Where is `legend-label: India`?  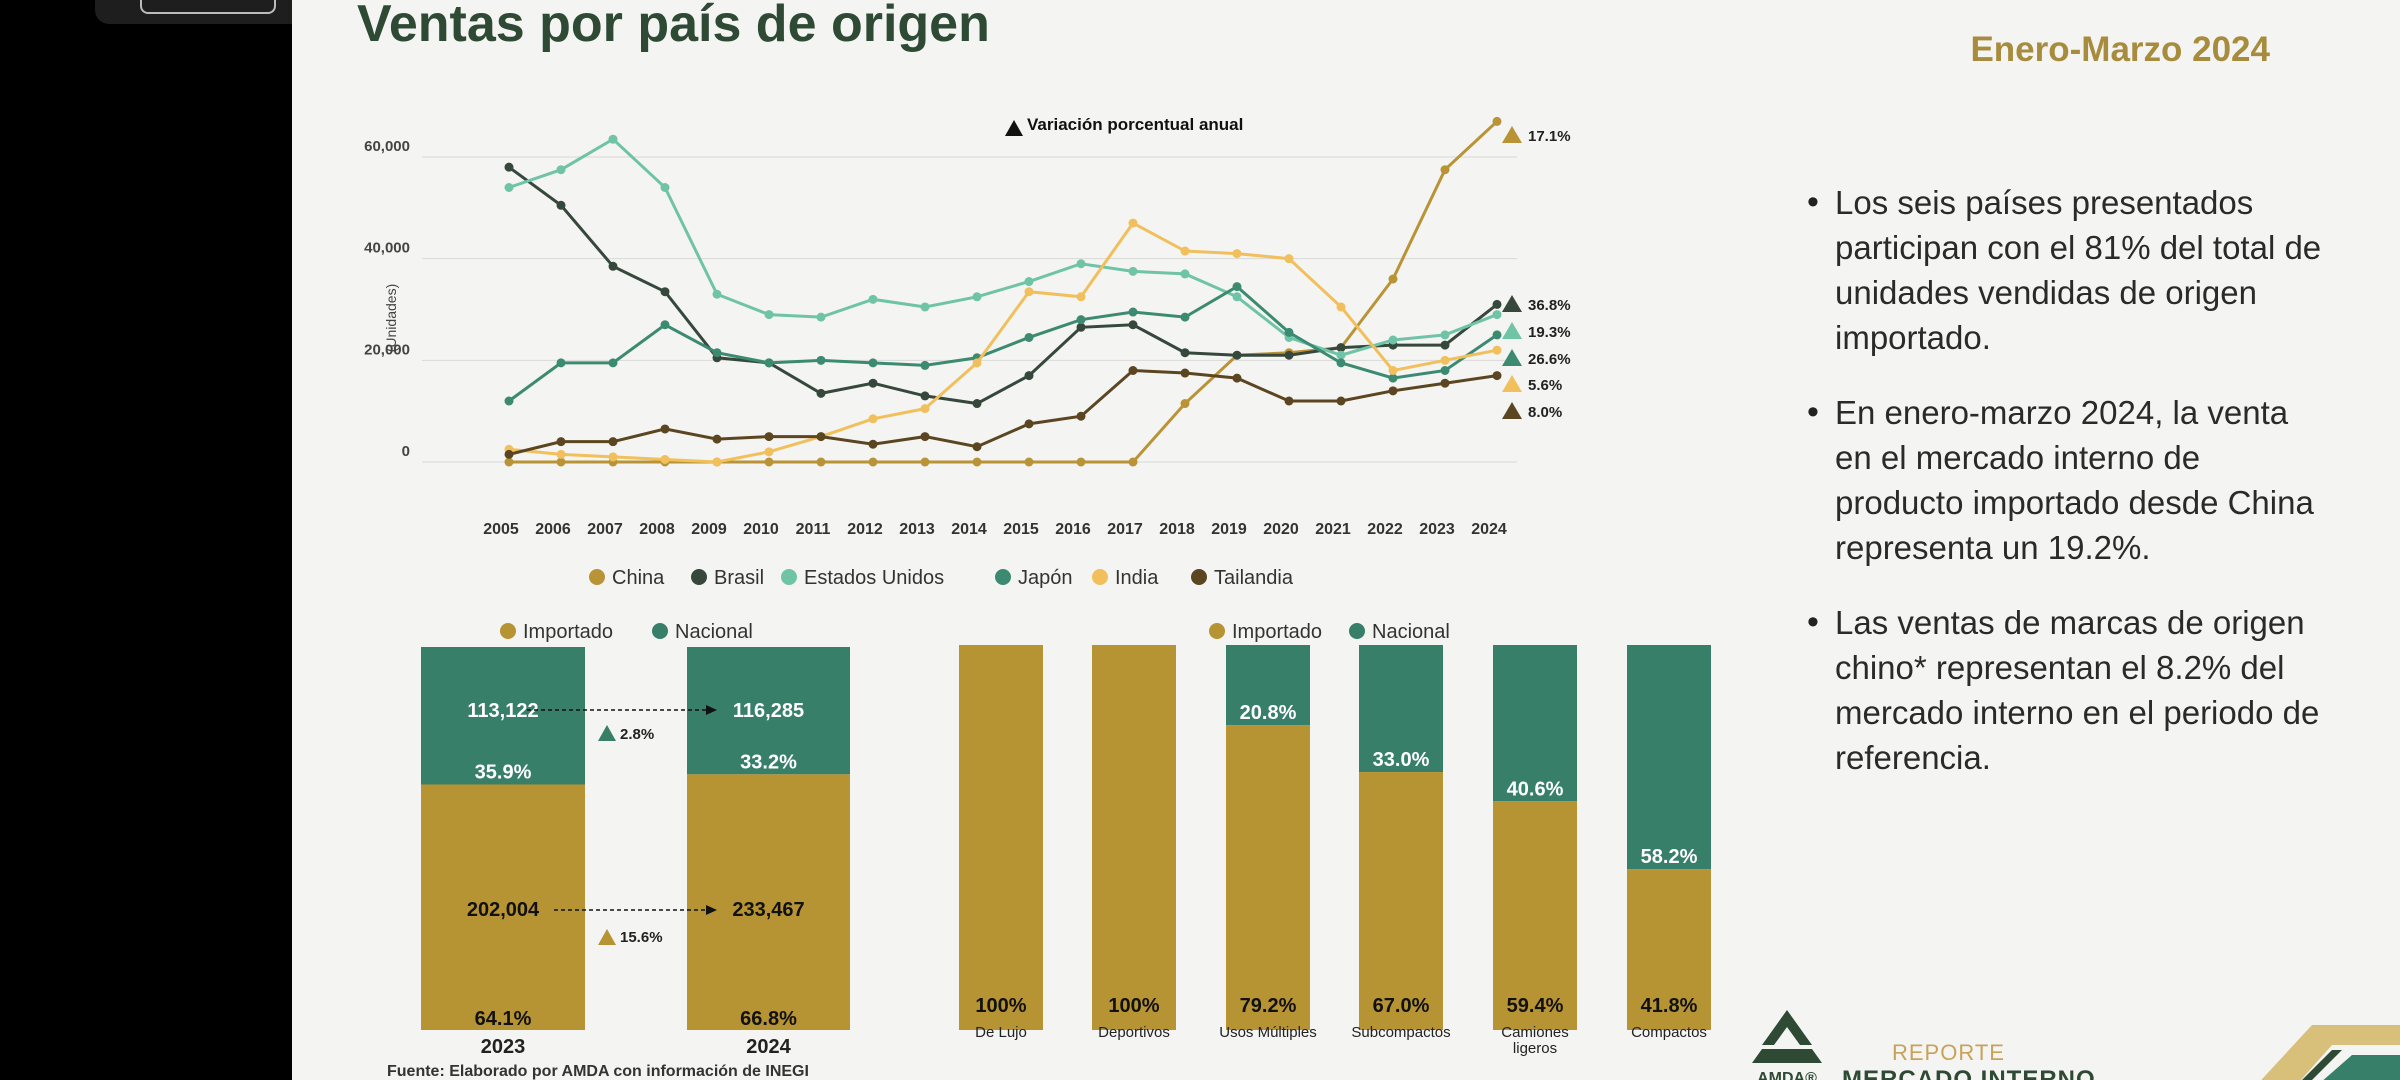 legend-label: India is located at coordinates (1137, 578).